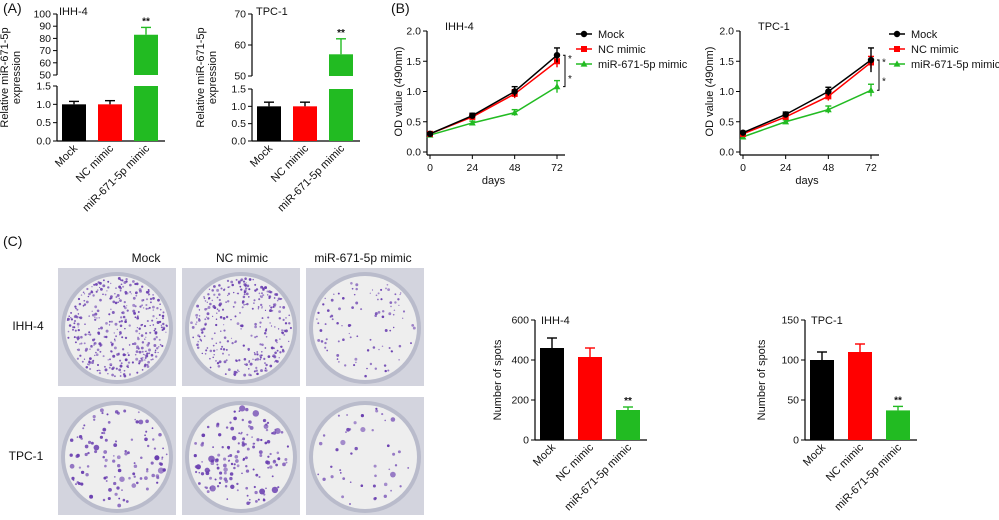 Image resolution: width=999 pixels, height=520 pixels. I want to click on data-point, so click(472, 122).